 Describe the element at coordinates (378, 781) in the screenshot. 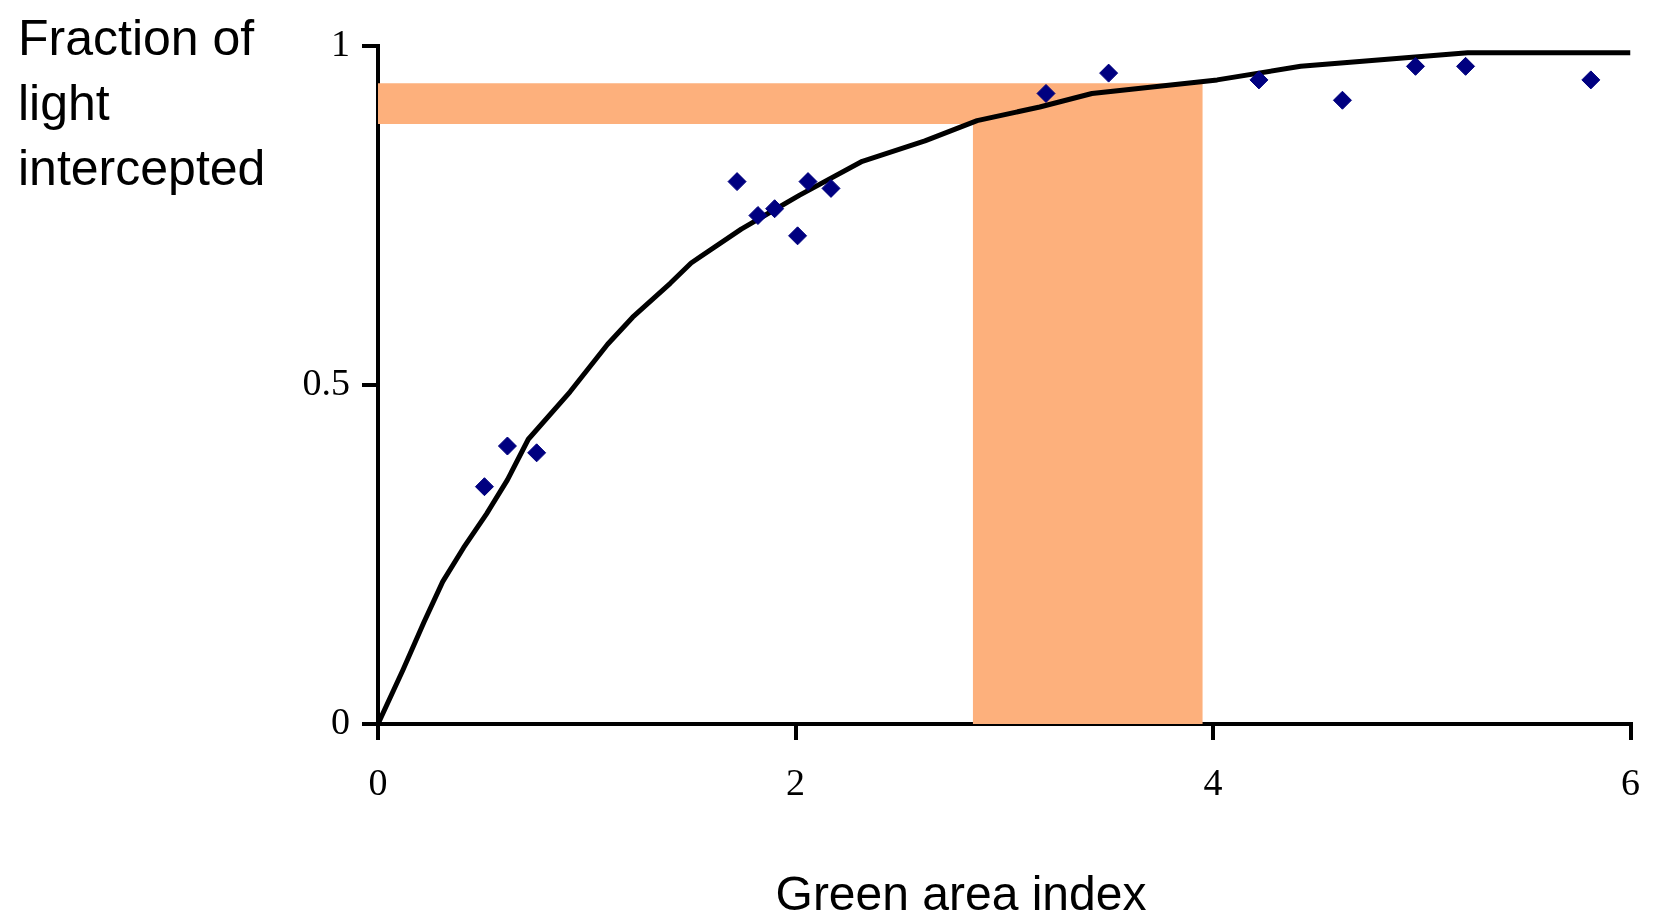

I see `x-tick-label: 0` at that location.